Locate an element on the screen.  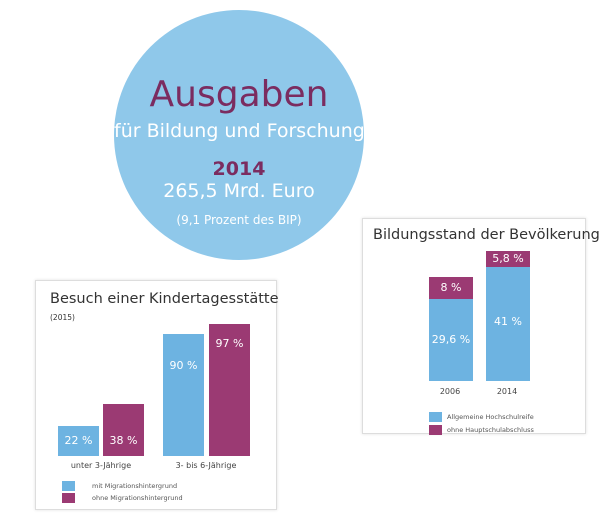
data-label: 29,6 % is located at coordinates (451, 340).